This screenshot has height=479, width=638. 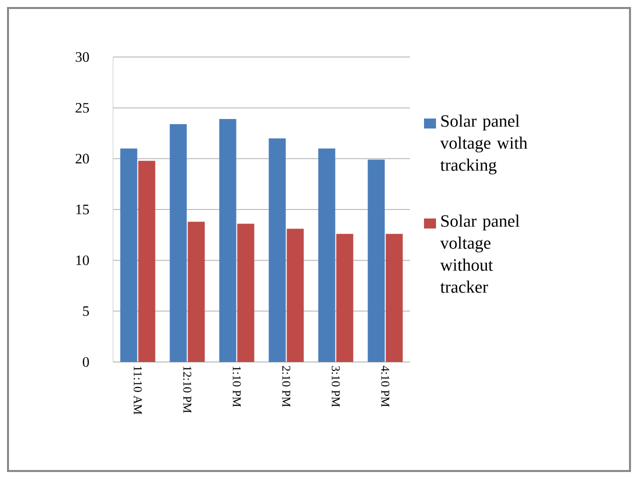 I want to click on y-tick-label: 25, so click(x=82, y=107).